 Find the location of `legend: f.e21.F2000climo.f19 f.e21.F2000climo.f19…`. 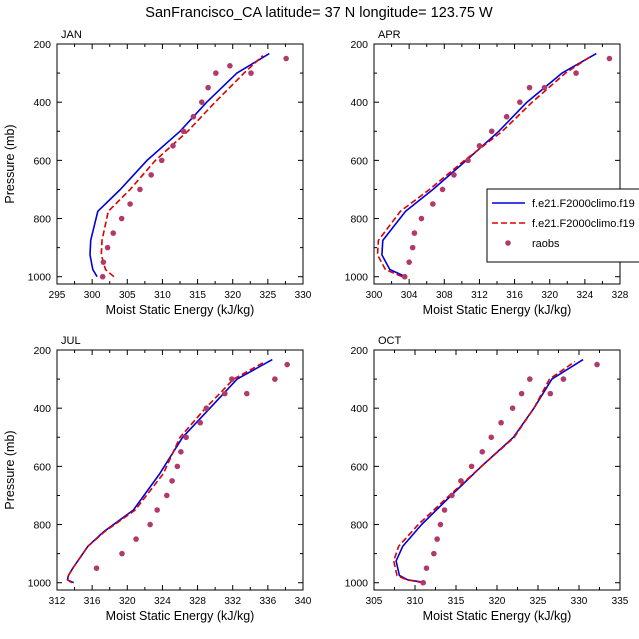

legend: f.e21.F2000climo.f19 f.e21.F2000climo.f19… is located at coordinates (562, 225).